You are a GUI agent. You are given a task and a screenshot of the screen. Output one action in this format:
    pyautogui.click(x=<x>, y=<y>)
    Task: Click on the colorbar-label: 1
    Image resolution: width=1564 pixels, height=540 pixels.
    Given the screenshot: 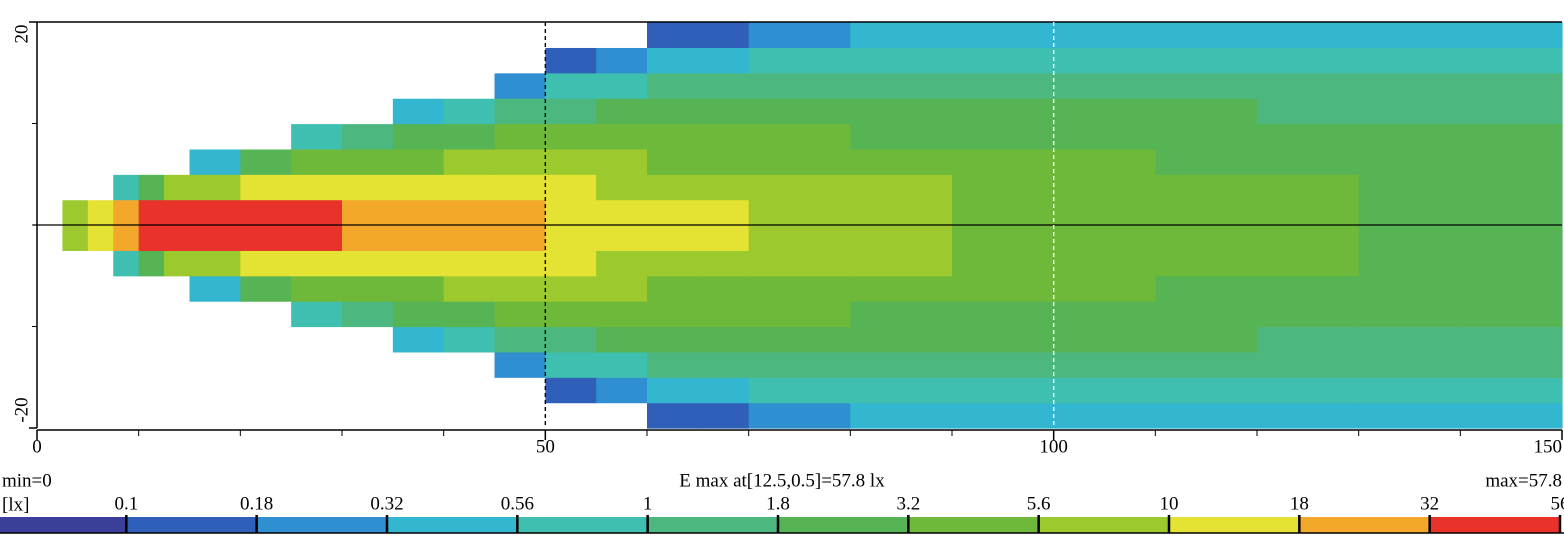 What is the action you would take?
    pyautogui.click(x=648, y=503)
    